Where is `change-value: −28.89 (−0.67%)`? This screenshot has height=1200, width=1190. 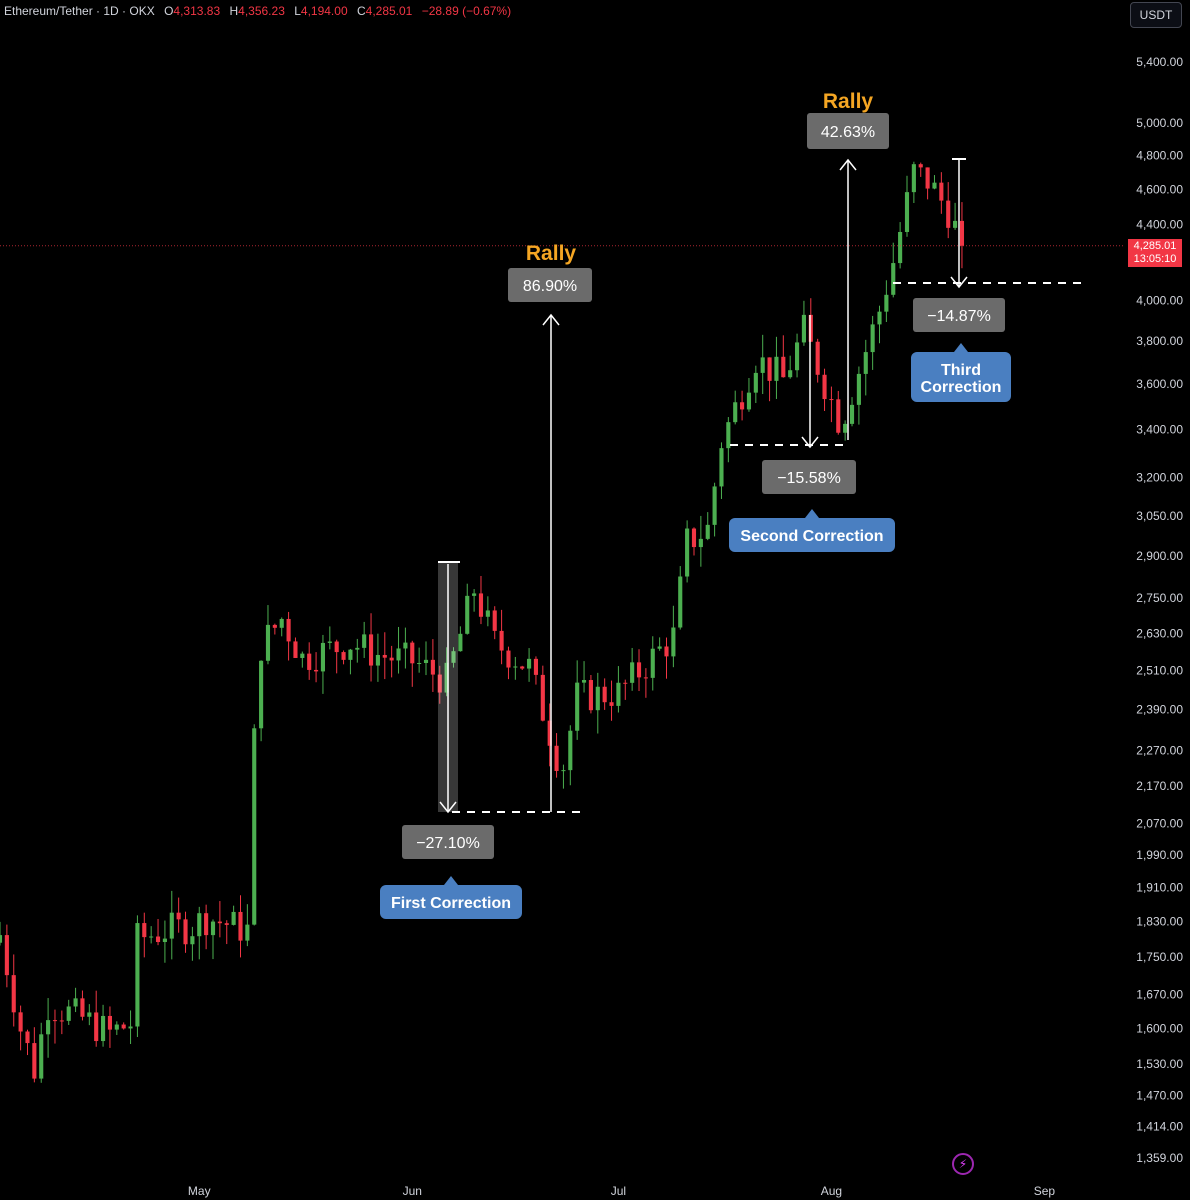 change-value: −28.89 (−0.67%) is located at coordinates (466, 11).